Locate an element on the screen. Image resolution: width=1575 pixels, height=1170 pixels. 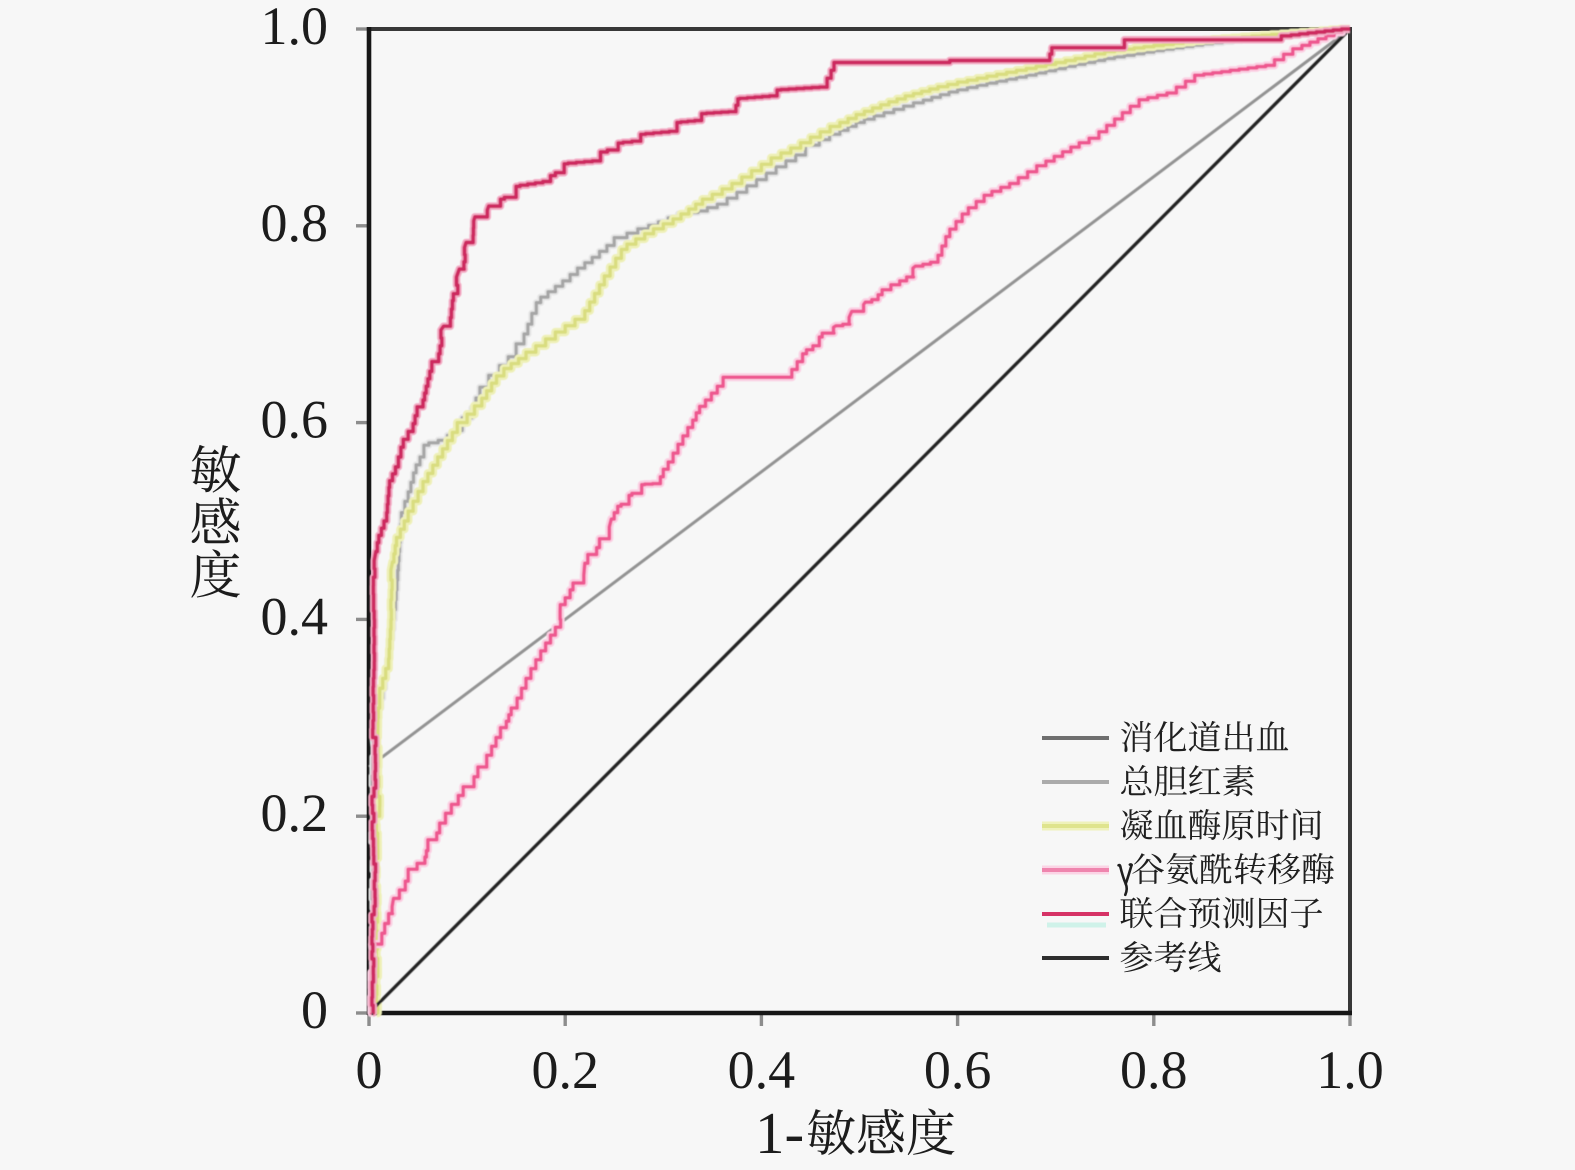
svg-text: 1- is located at coordinates (779, 1133).